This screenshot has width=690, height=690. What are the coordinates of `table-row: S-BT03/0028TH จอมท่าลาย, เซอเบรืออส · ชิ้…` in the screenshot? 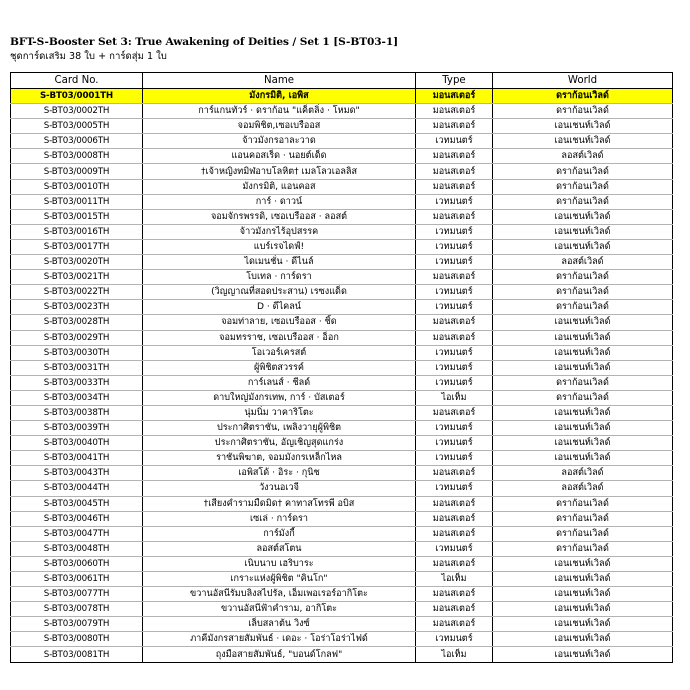 It's located at (341, 322).